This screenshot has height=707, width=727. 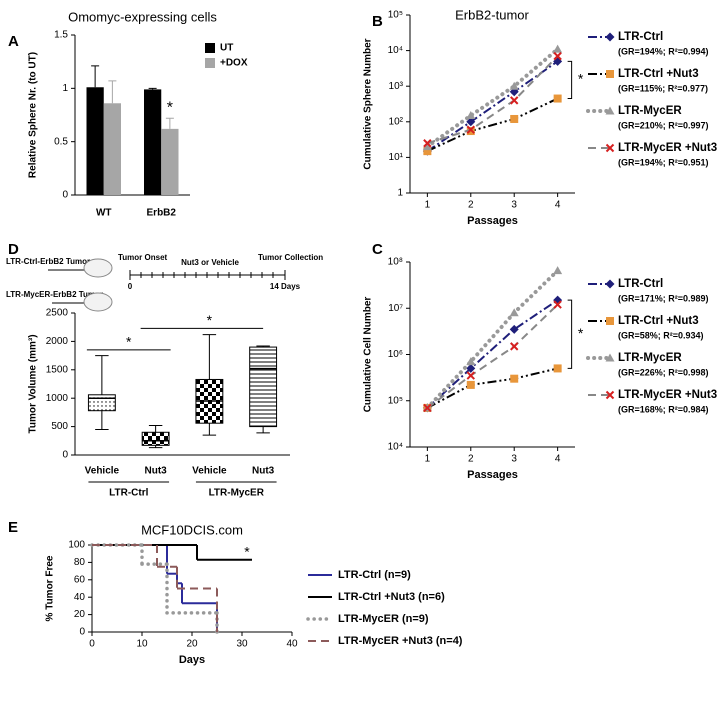 What do you see at coordinates (395, 50) in the screenshot?
I see `y-tick-label: 10⁴` at bounding box center [395, 50].